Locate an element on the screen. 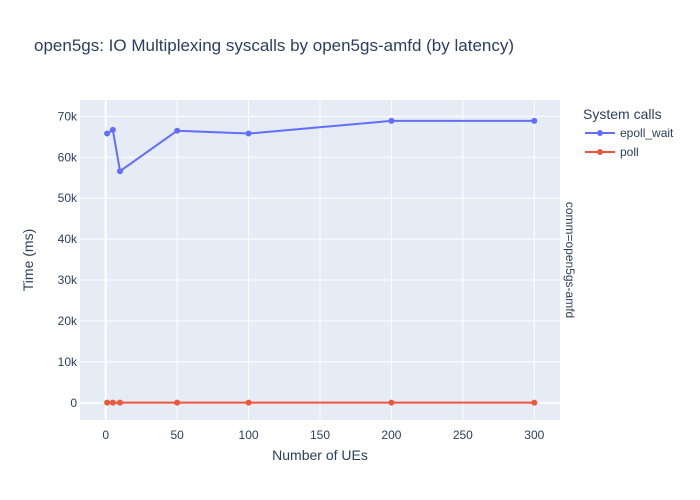 Image resolution: width=700 pixels, height=500 pixels. y-tick-label: 60k is located at coordinates (68, 157).